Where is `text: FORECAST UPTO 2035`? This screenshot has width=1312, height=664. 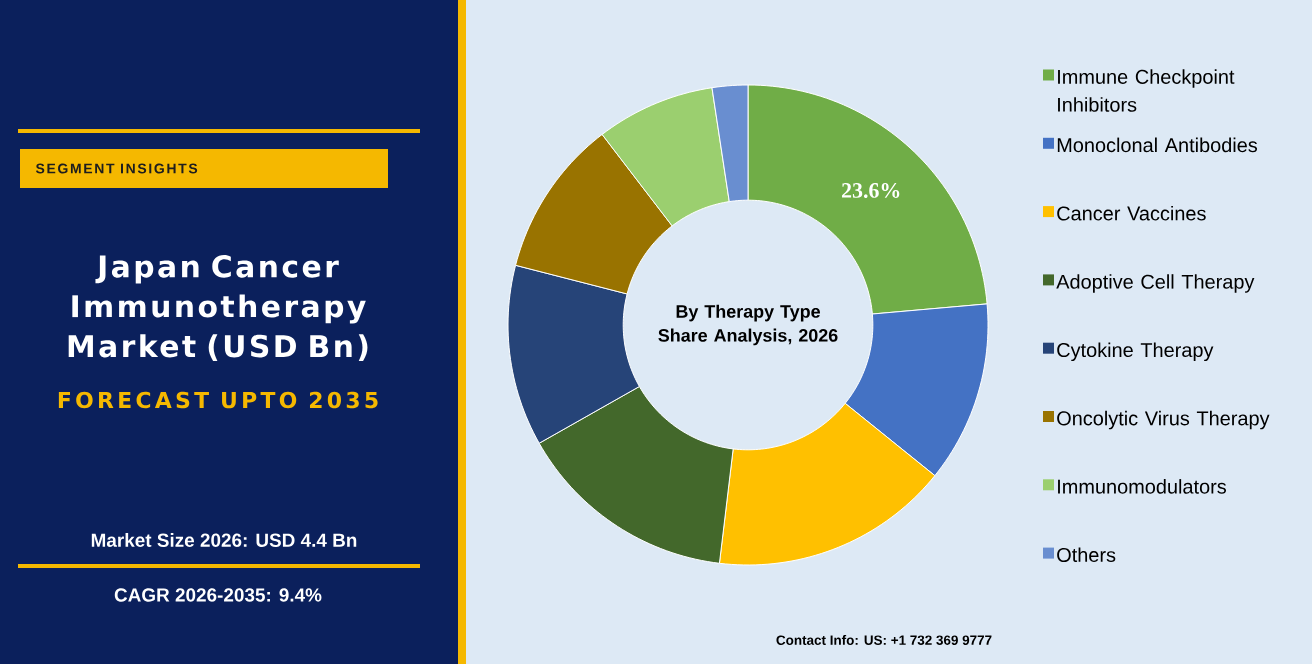
text: FORECAST UPTO 2035 is located at coordinates (218, 400).